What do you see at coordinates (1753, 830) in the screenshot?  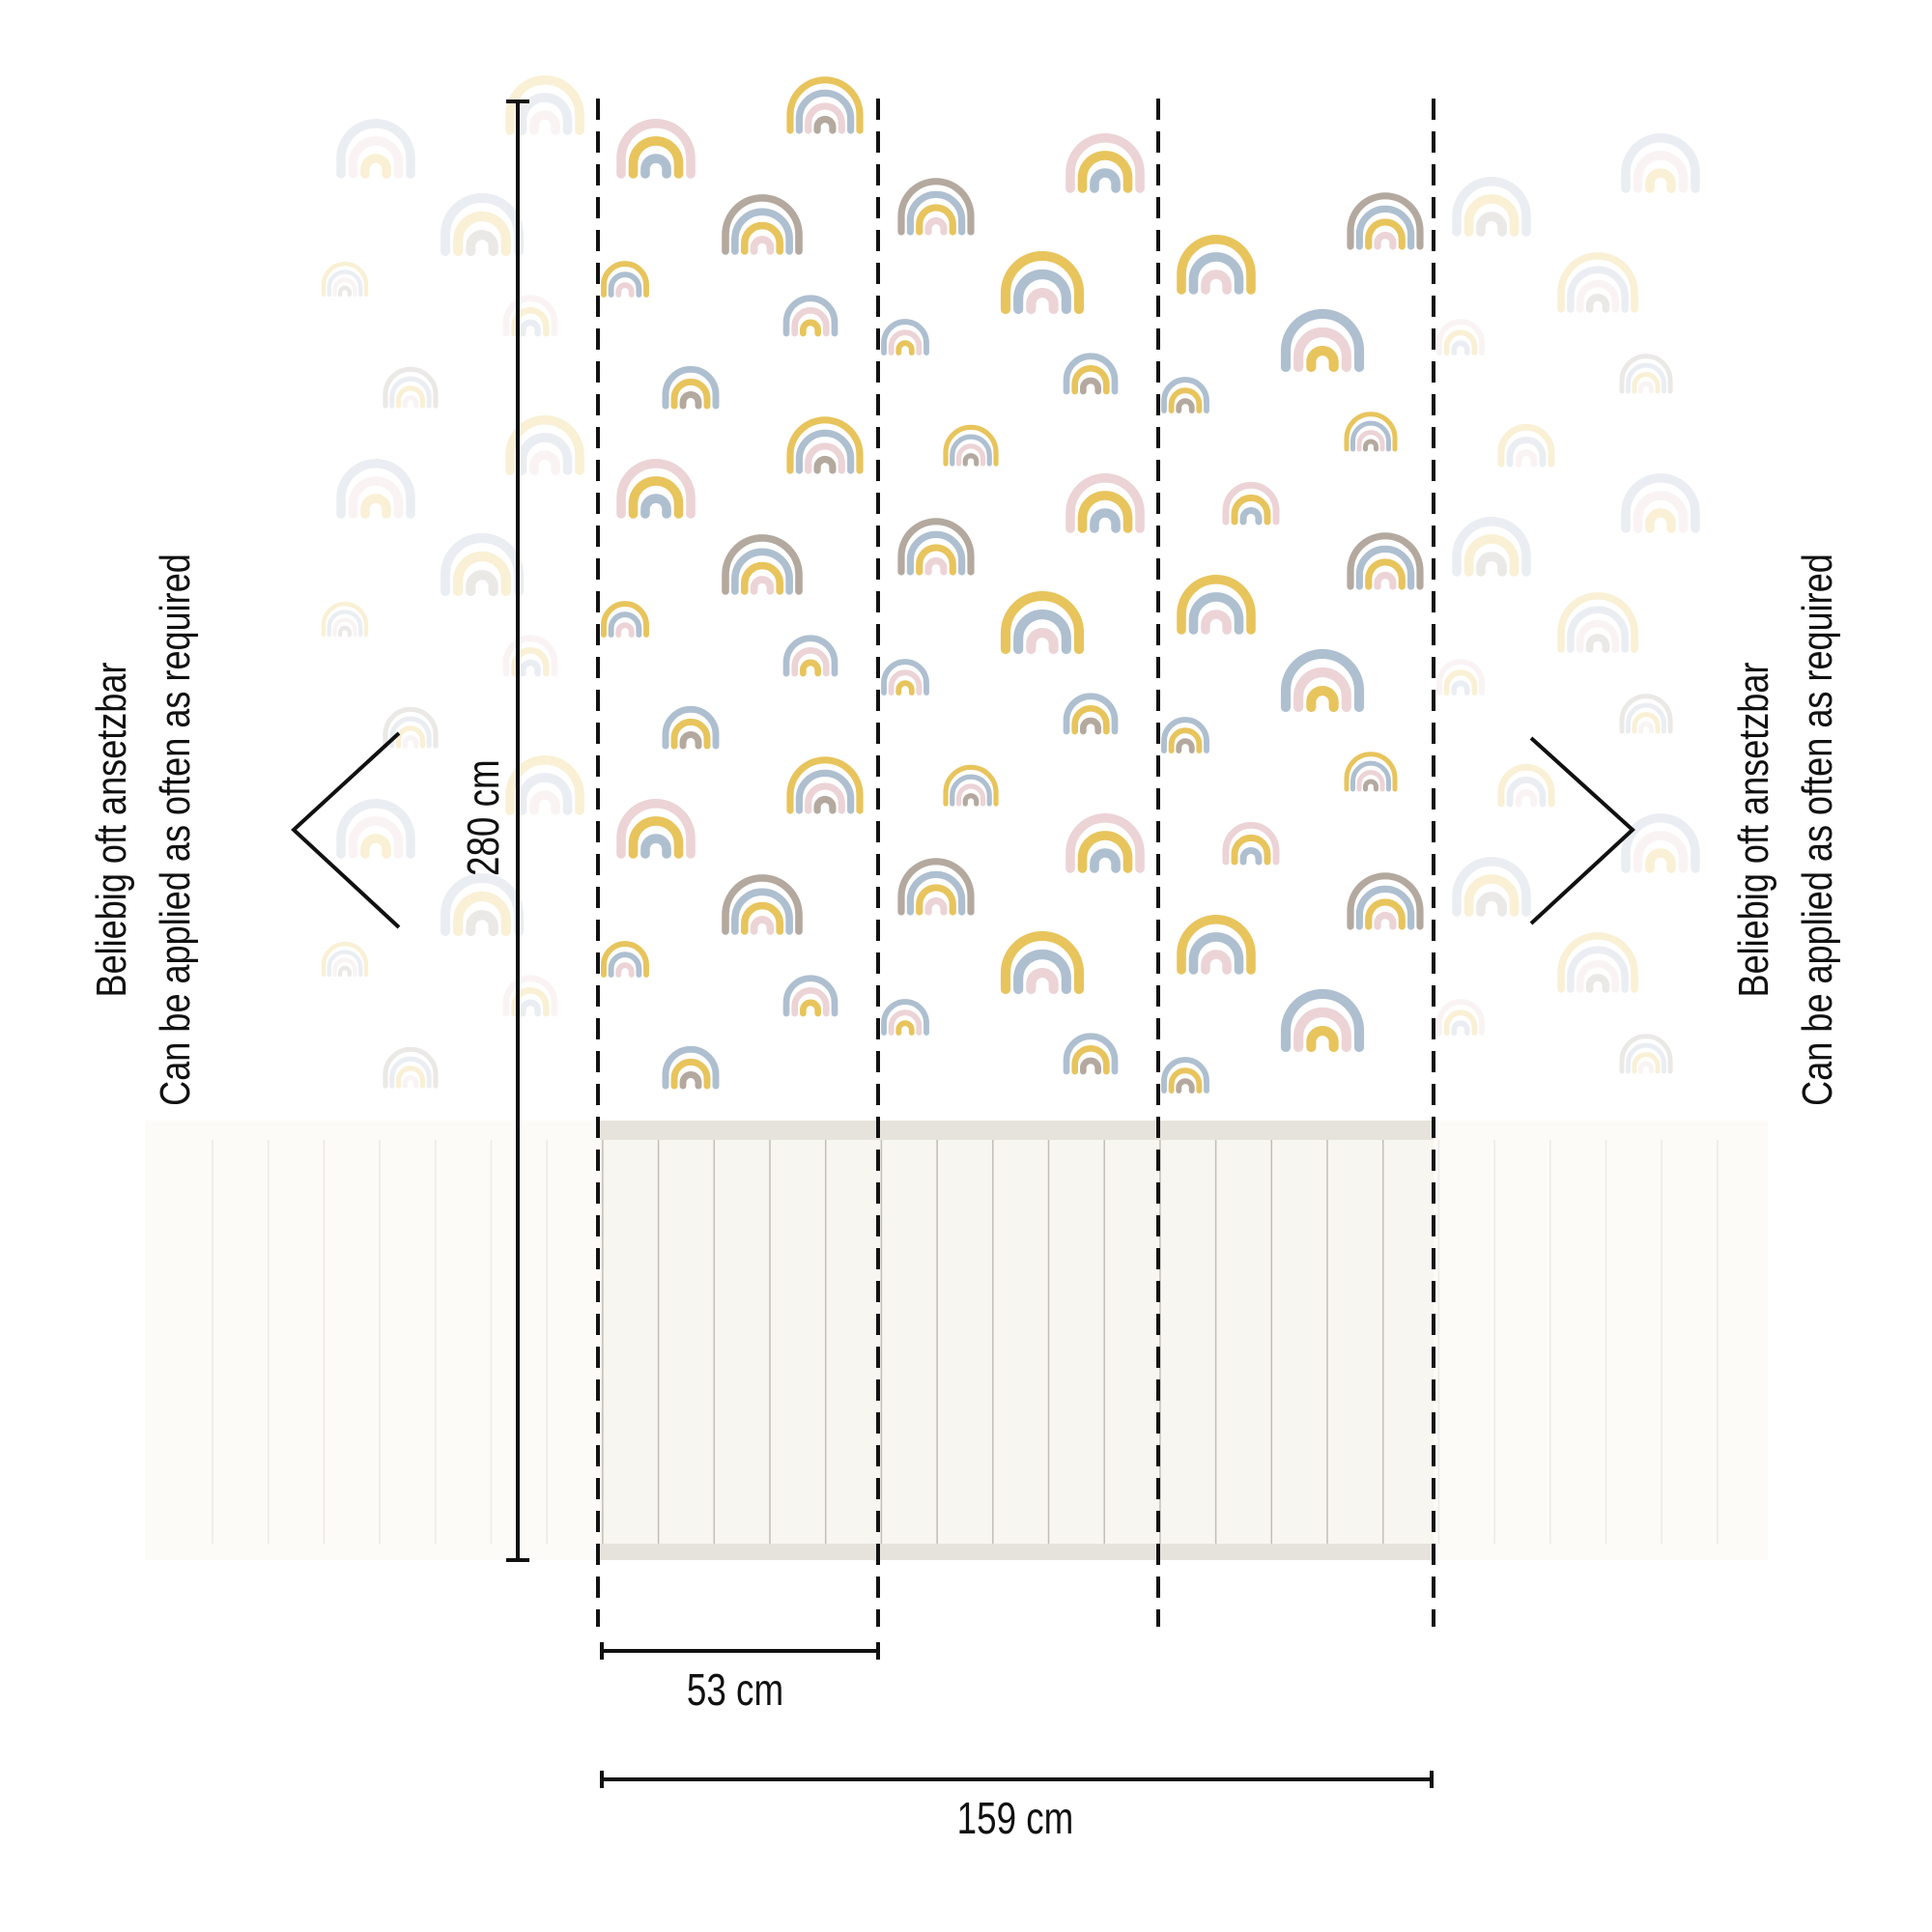 I see `right-note-de: Beliebig oft ansetzbar` at bounding box center [1753, 830].